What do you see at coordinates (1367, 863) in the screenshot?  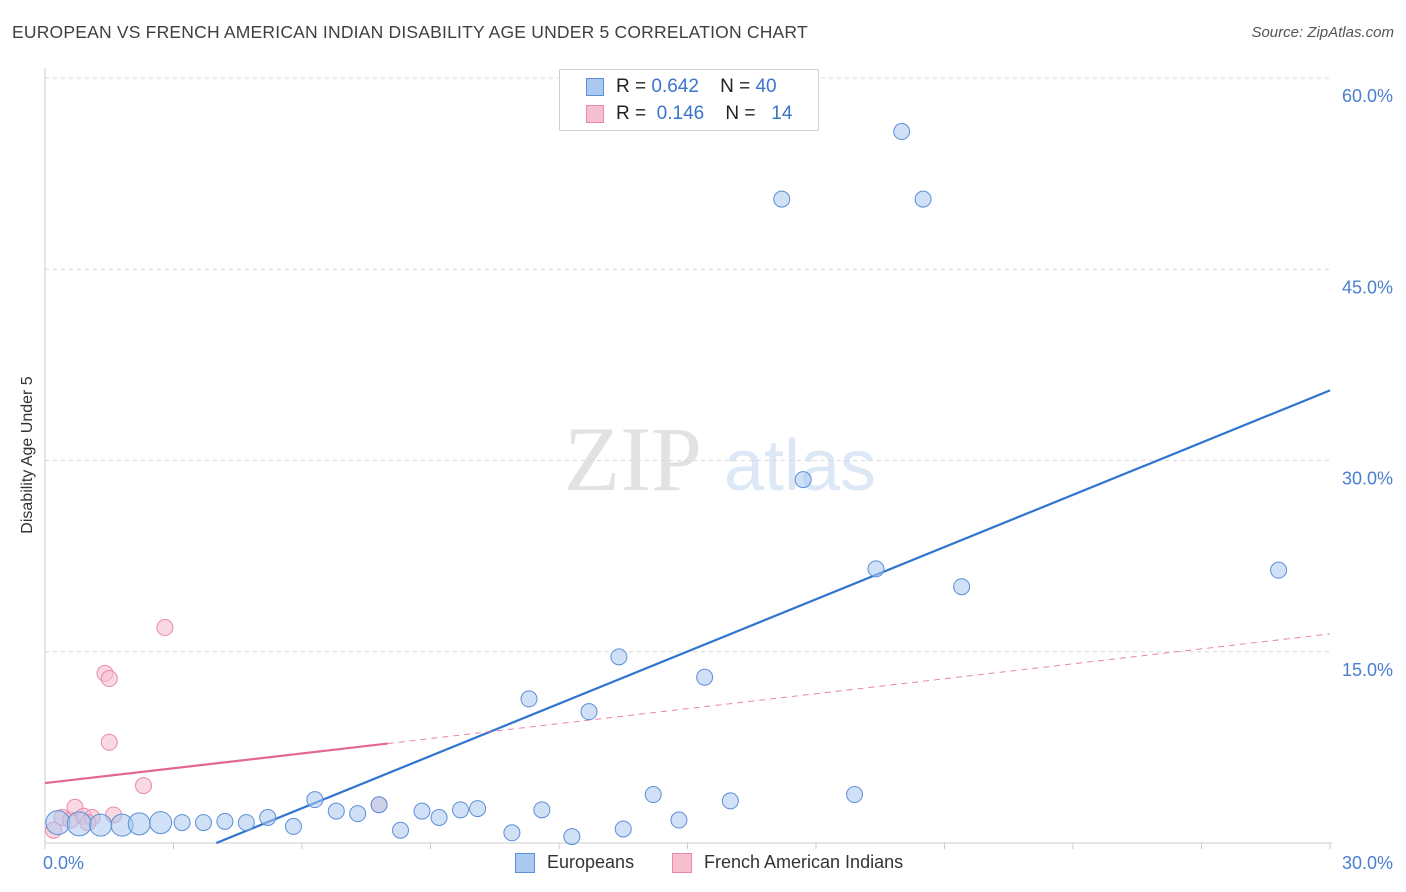 I see `x-tick-label: 30.0%` at bounding box center [1367, 863].